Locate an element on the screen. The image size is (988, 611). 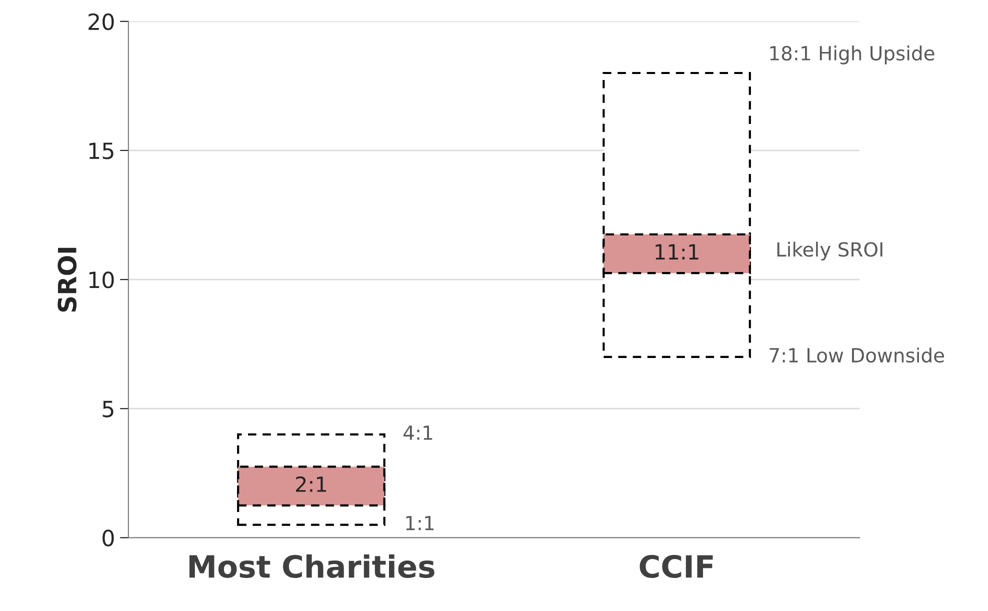
data-label: 11:1 is located at coordinates (677, 252).